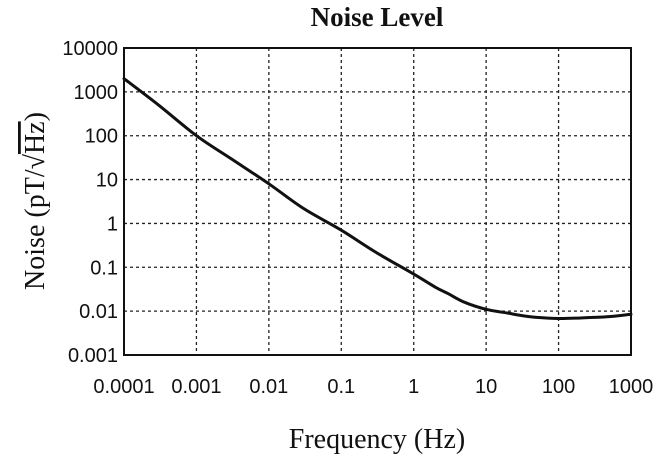 This screenshot has width=664, height=461. Describe the element at coordinates (93, 356) in the screenshot. I see `y-tick-label: 0.001` at that location.